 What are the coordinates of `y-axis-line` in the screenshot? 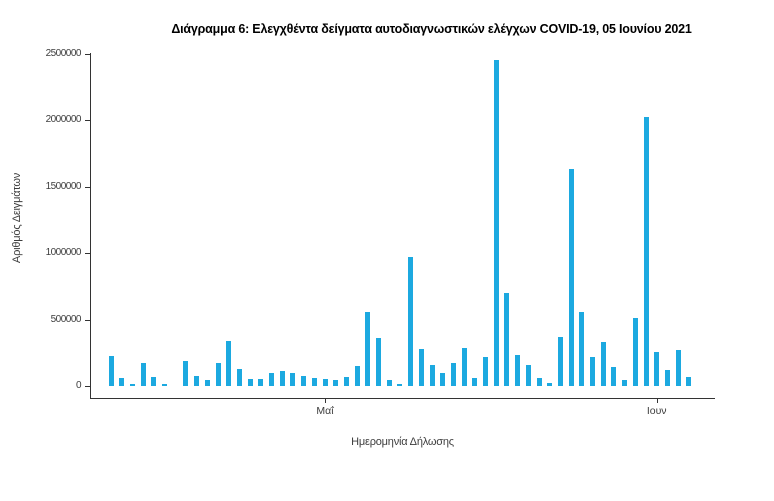 It's located at (90, 225).